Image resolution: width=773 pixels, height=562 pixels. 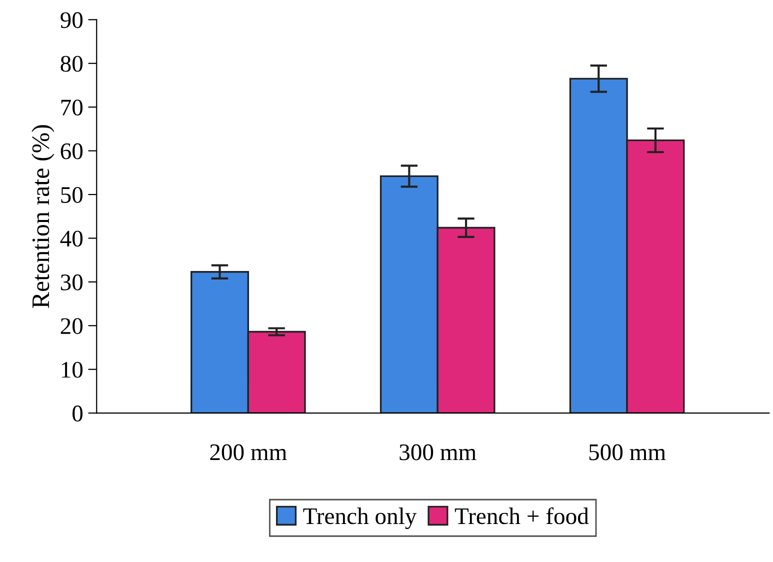 What do you see at coordinates (438, 452) in the screenshot?
I see `x-tick-label: 300 mm` at bounding box center [438, 452].